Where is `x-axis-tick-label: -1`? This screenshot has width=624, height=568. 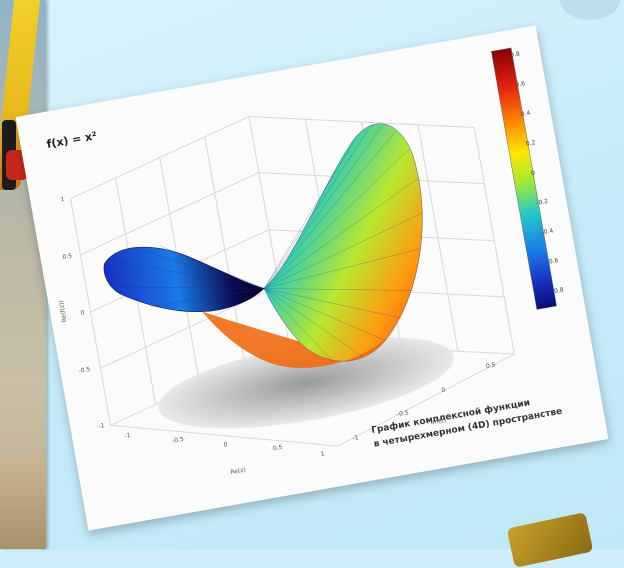 x-axis-tick-label: -1 is located at coordinates (128, 435).